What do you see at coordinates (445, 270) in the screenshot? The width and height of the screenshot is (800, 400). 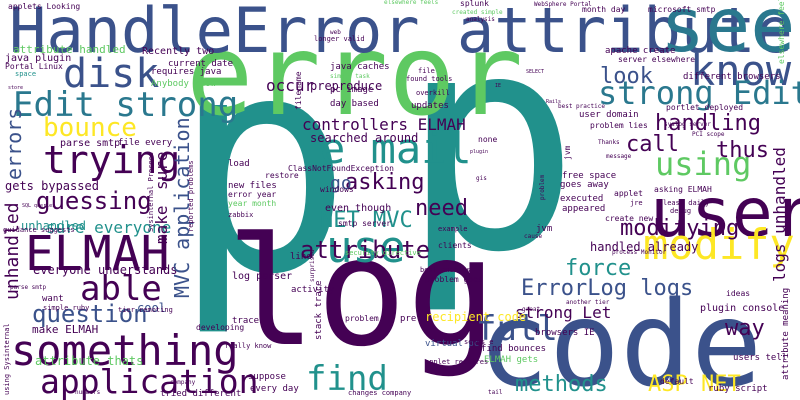 I see `word-best-enables: best enables` at bounding box center [445, 270].